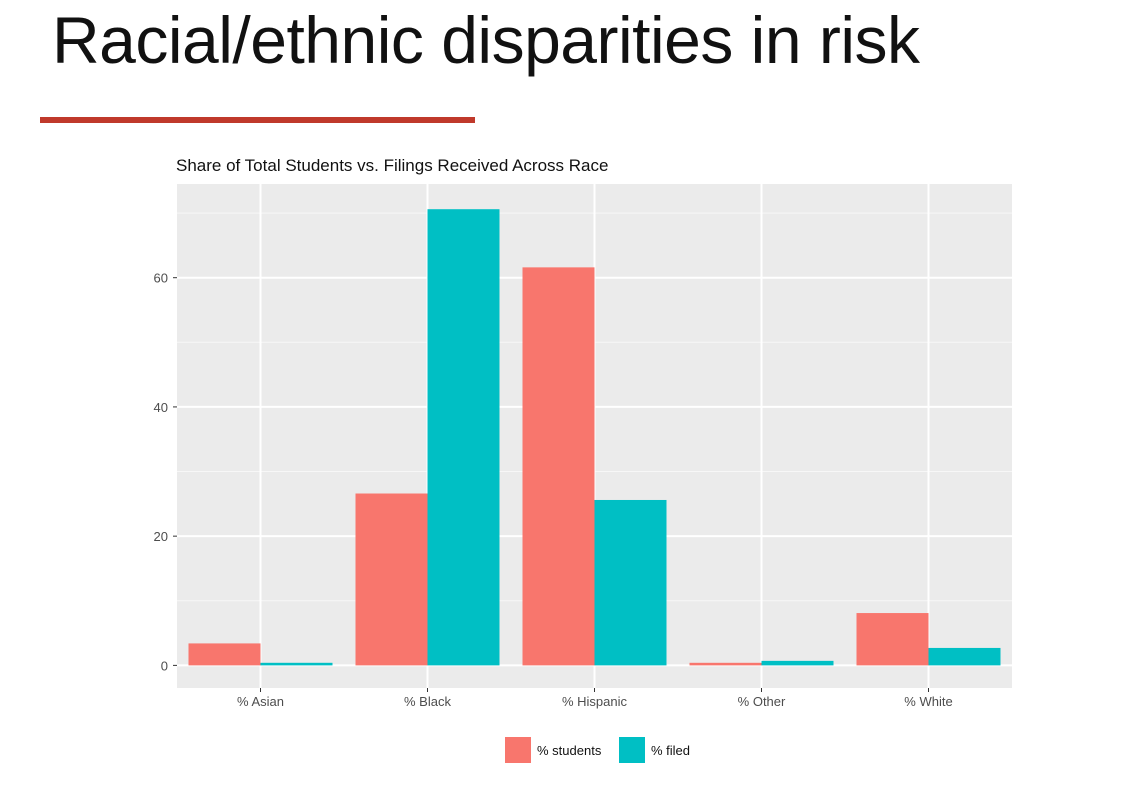 The height and width of the screenshot is (790, 1143). Describe the element at coordinates (486, 40) in the screenshot. I see `slide-title: Racial/ethnic disparities in risk` at that location.